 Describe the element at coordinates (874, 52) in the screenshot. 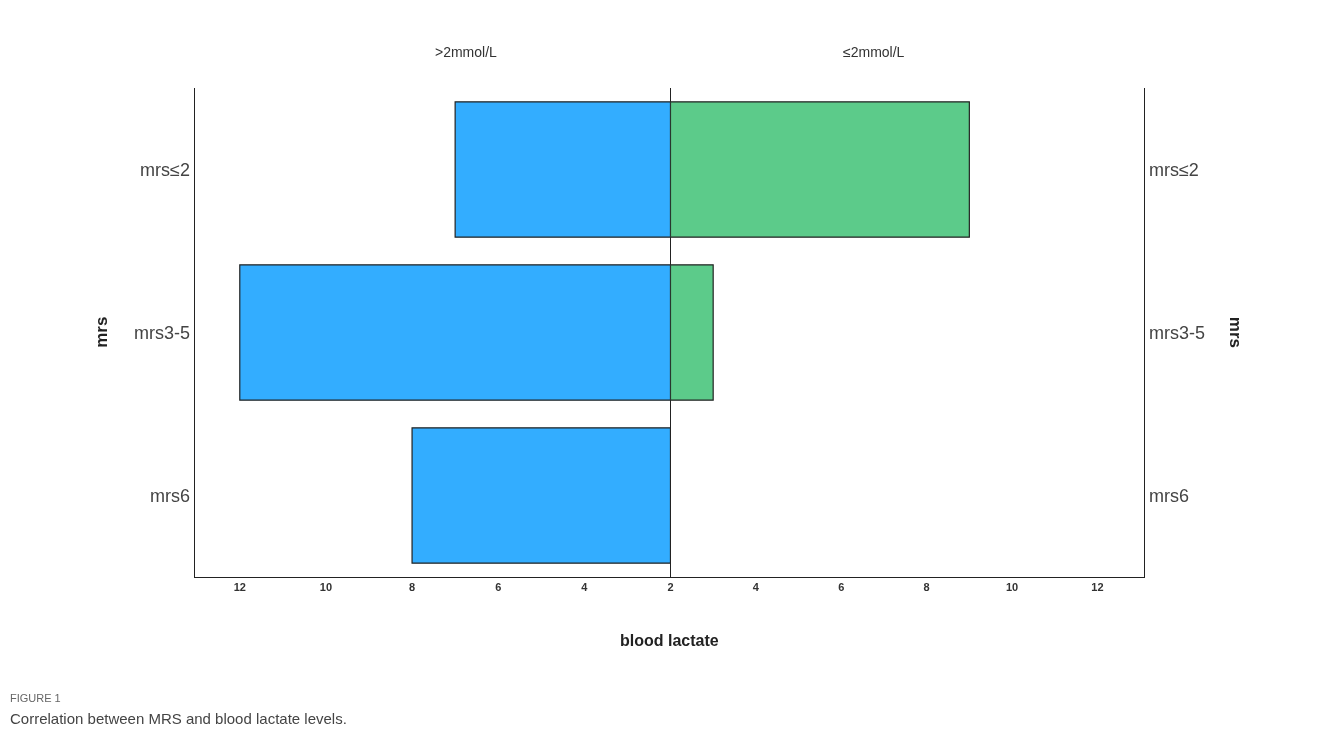

I see `chart-title: ≤2mmol/L` at that location.